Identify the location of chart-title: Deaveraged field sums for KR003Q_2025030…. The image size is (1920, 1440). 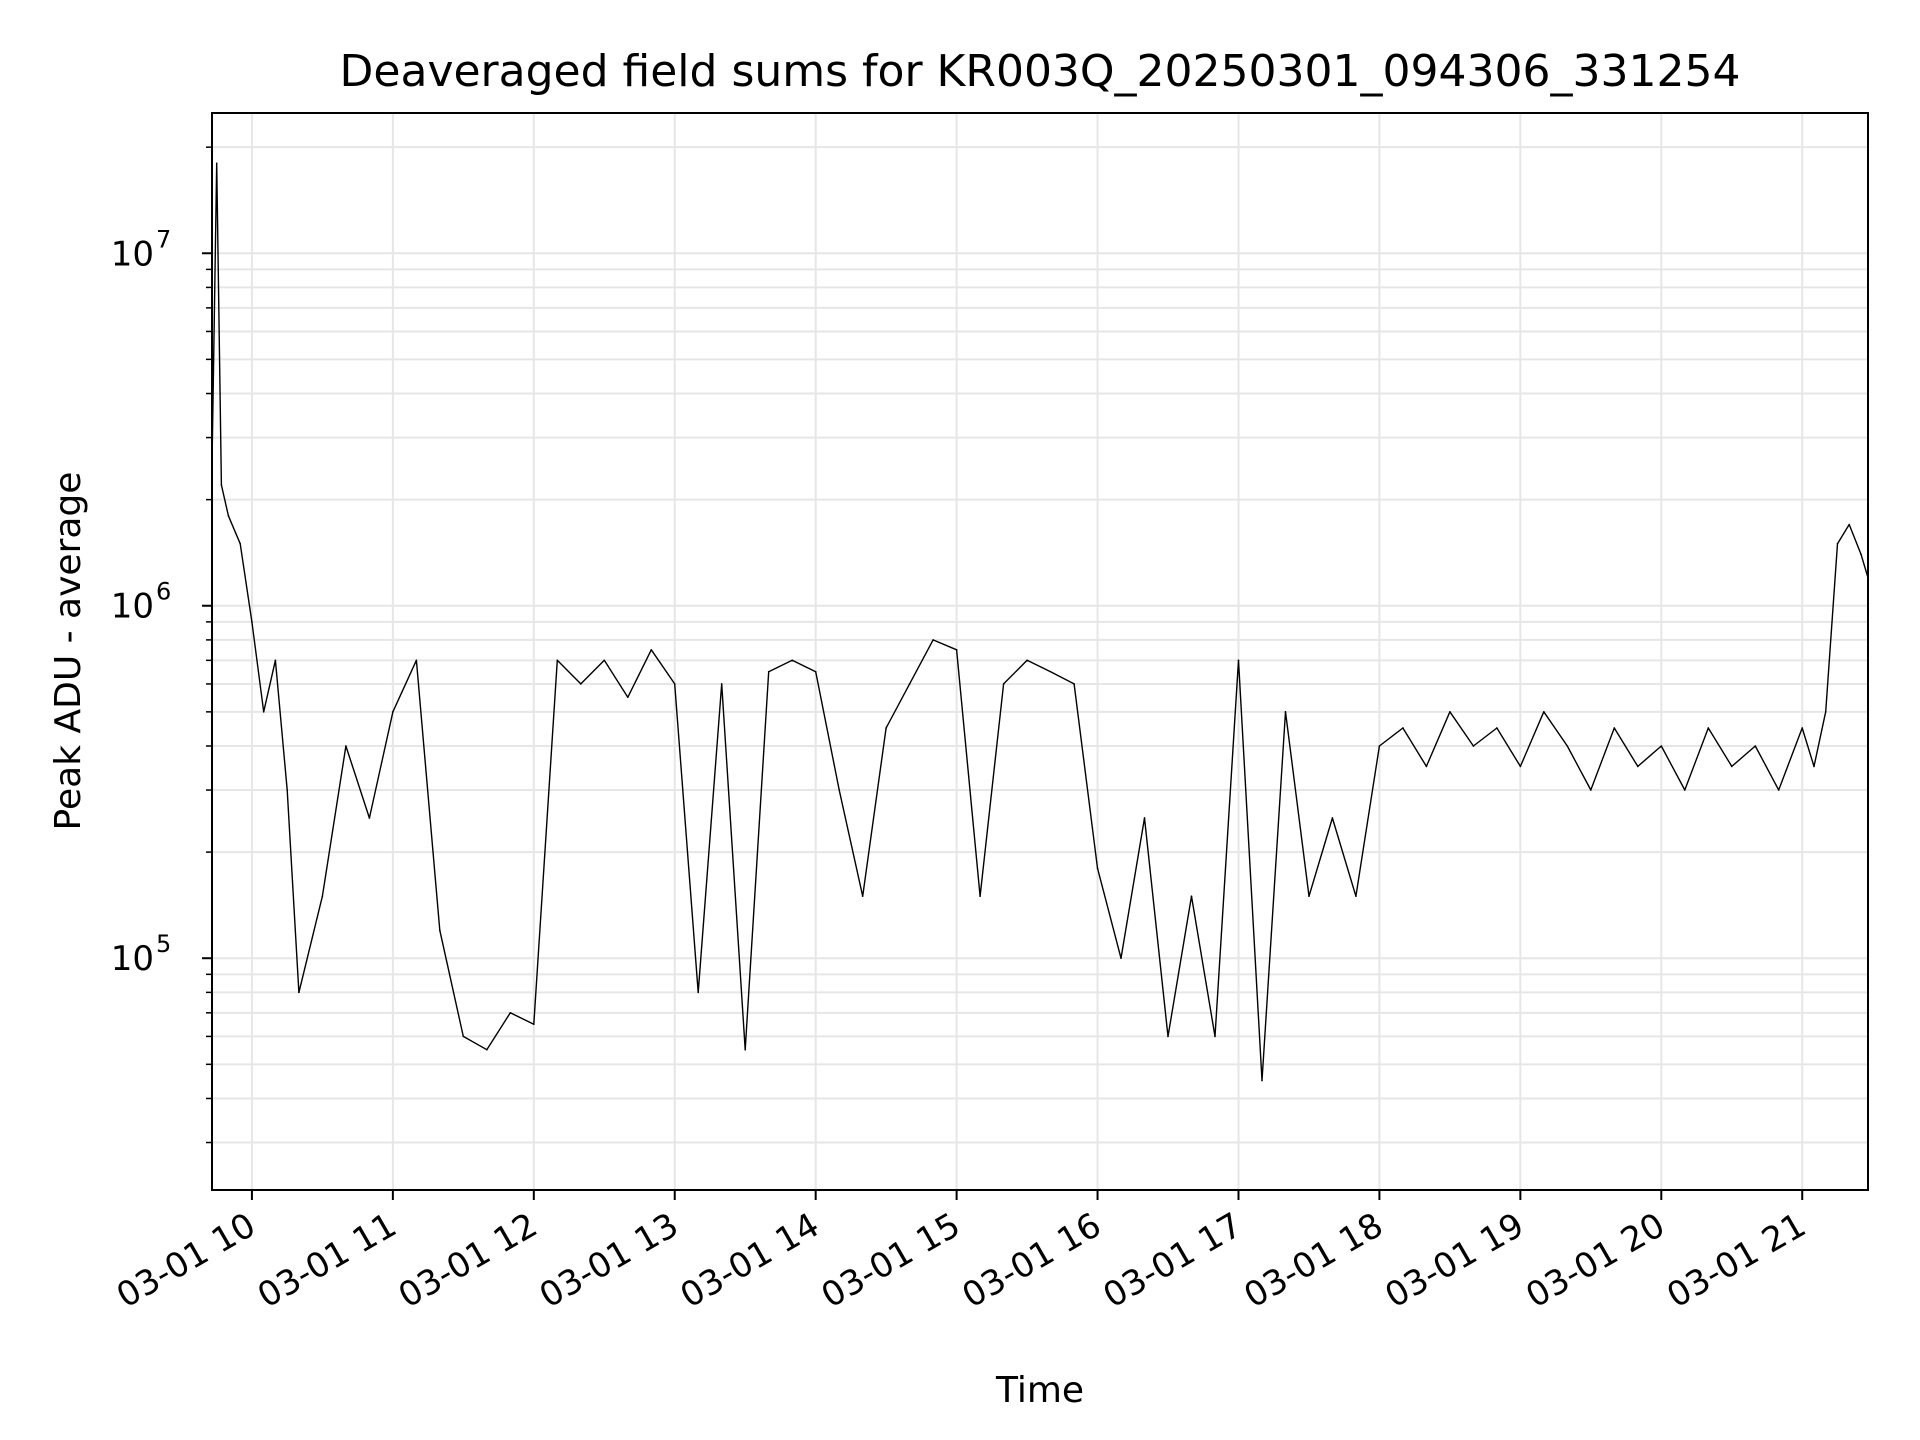
(1040, 71).